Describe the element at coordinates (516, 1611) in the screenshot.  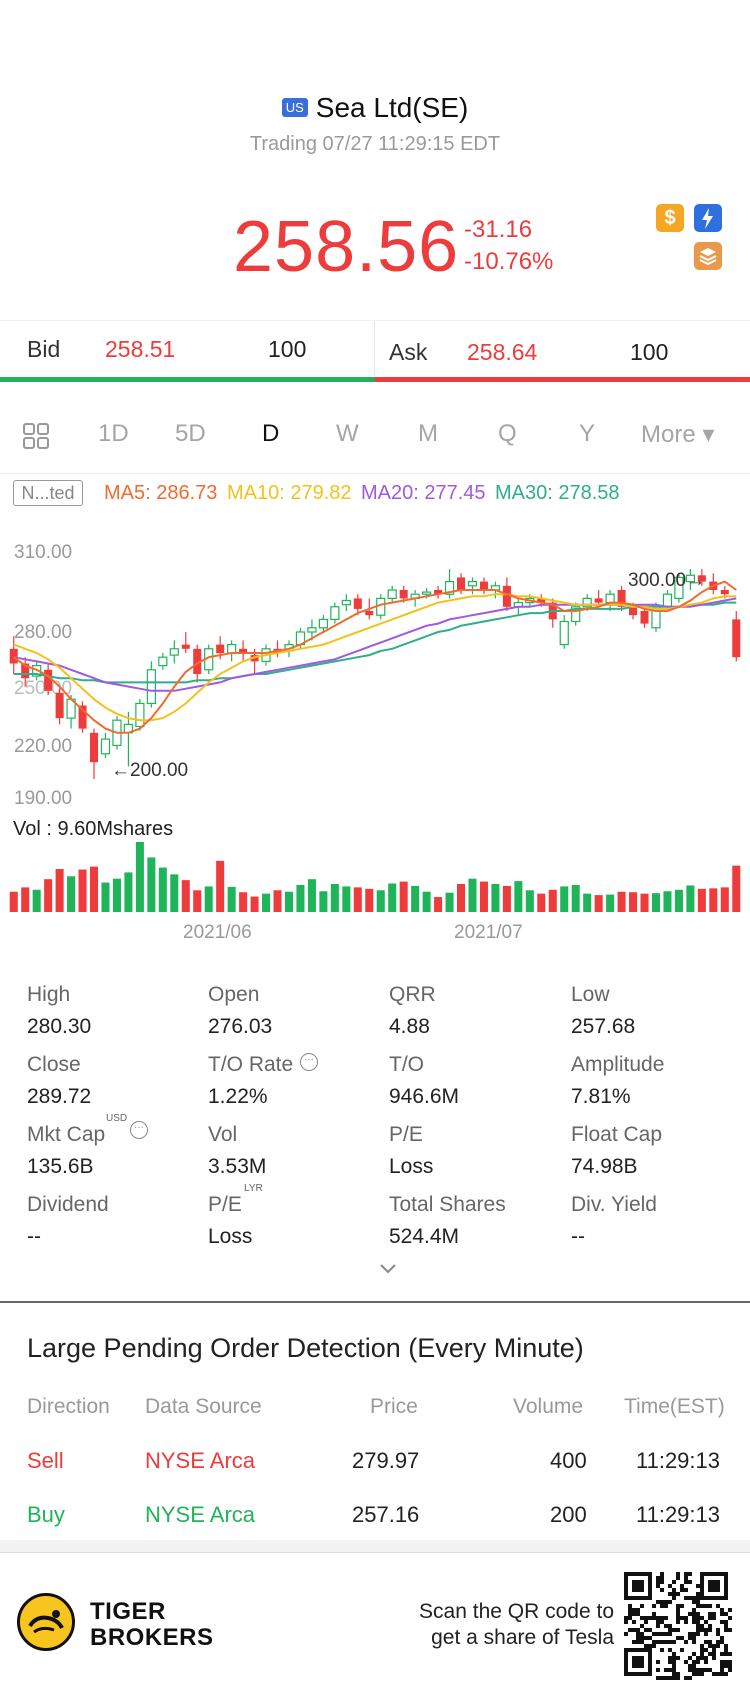
I see `scan-text-line-1: Scan the QR code to` at that location.